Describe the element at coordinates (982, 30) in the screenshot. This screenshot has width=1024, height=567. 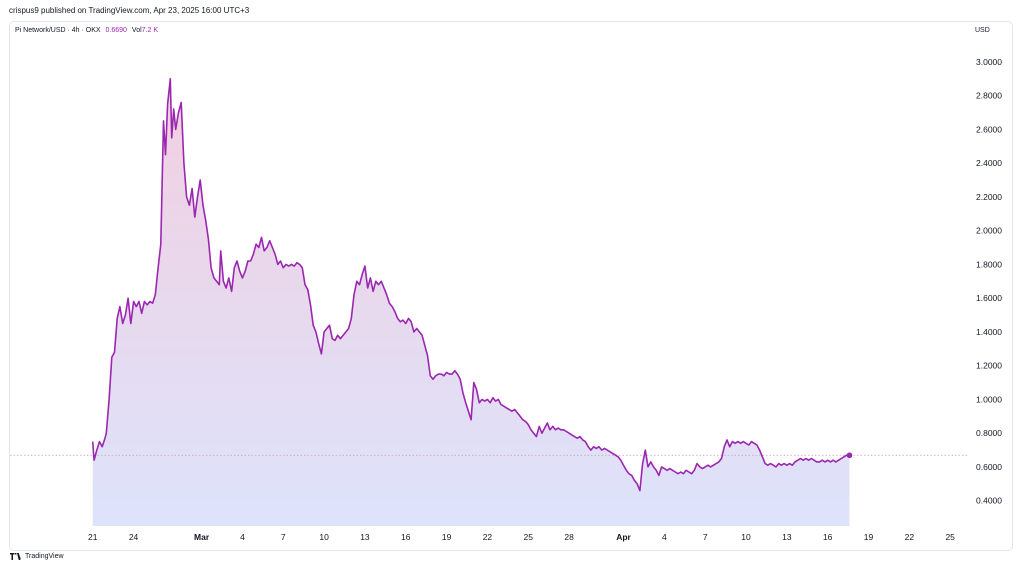
I see `currency-label: USD` at that location.